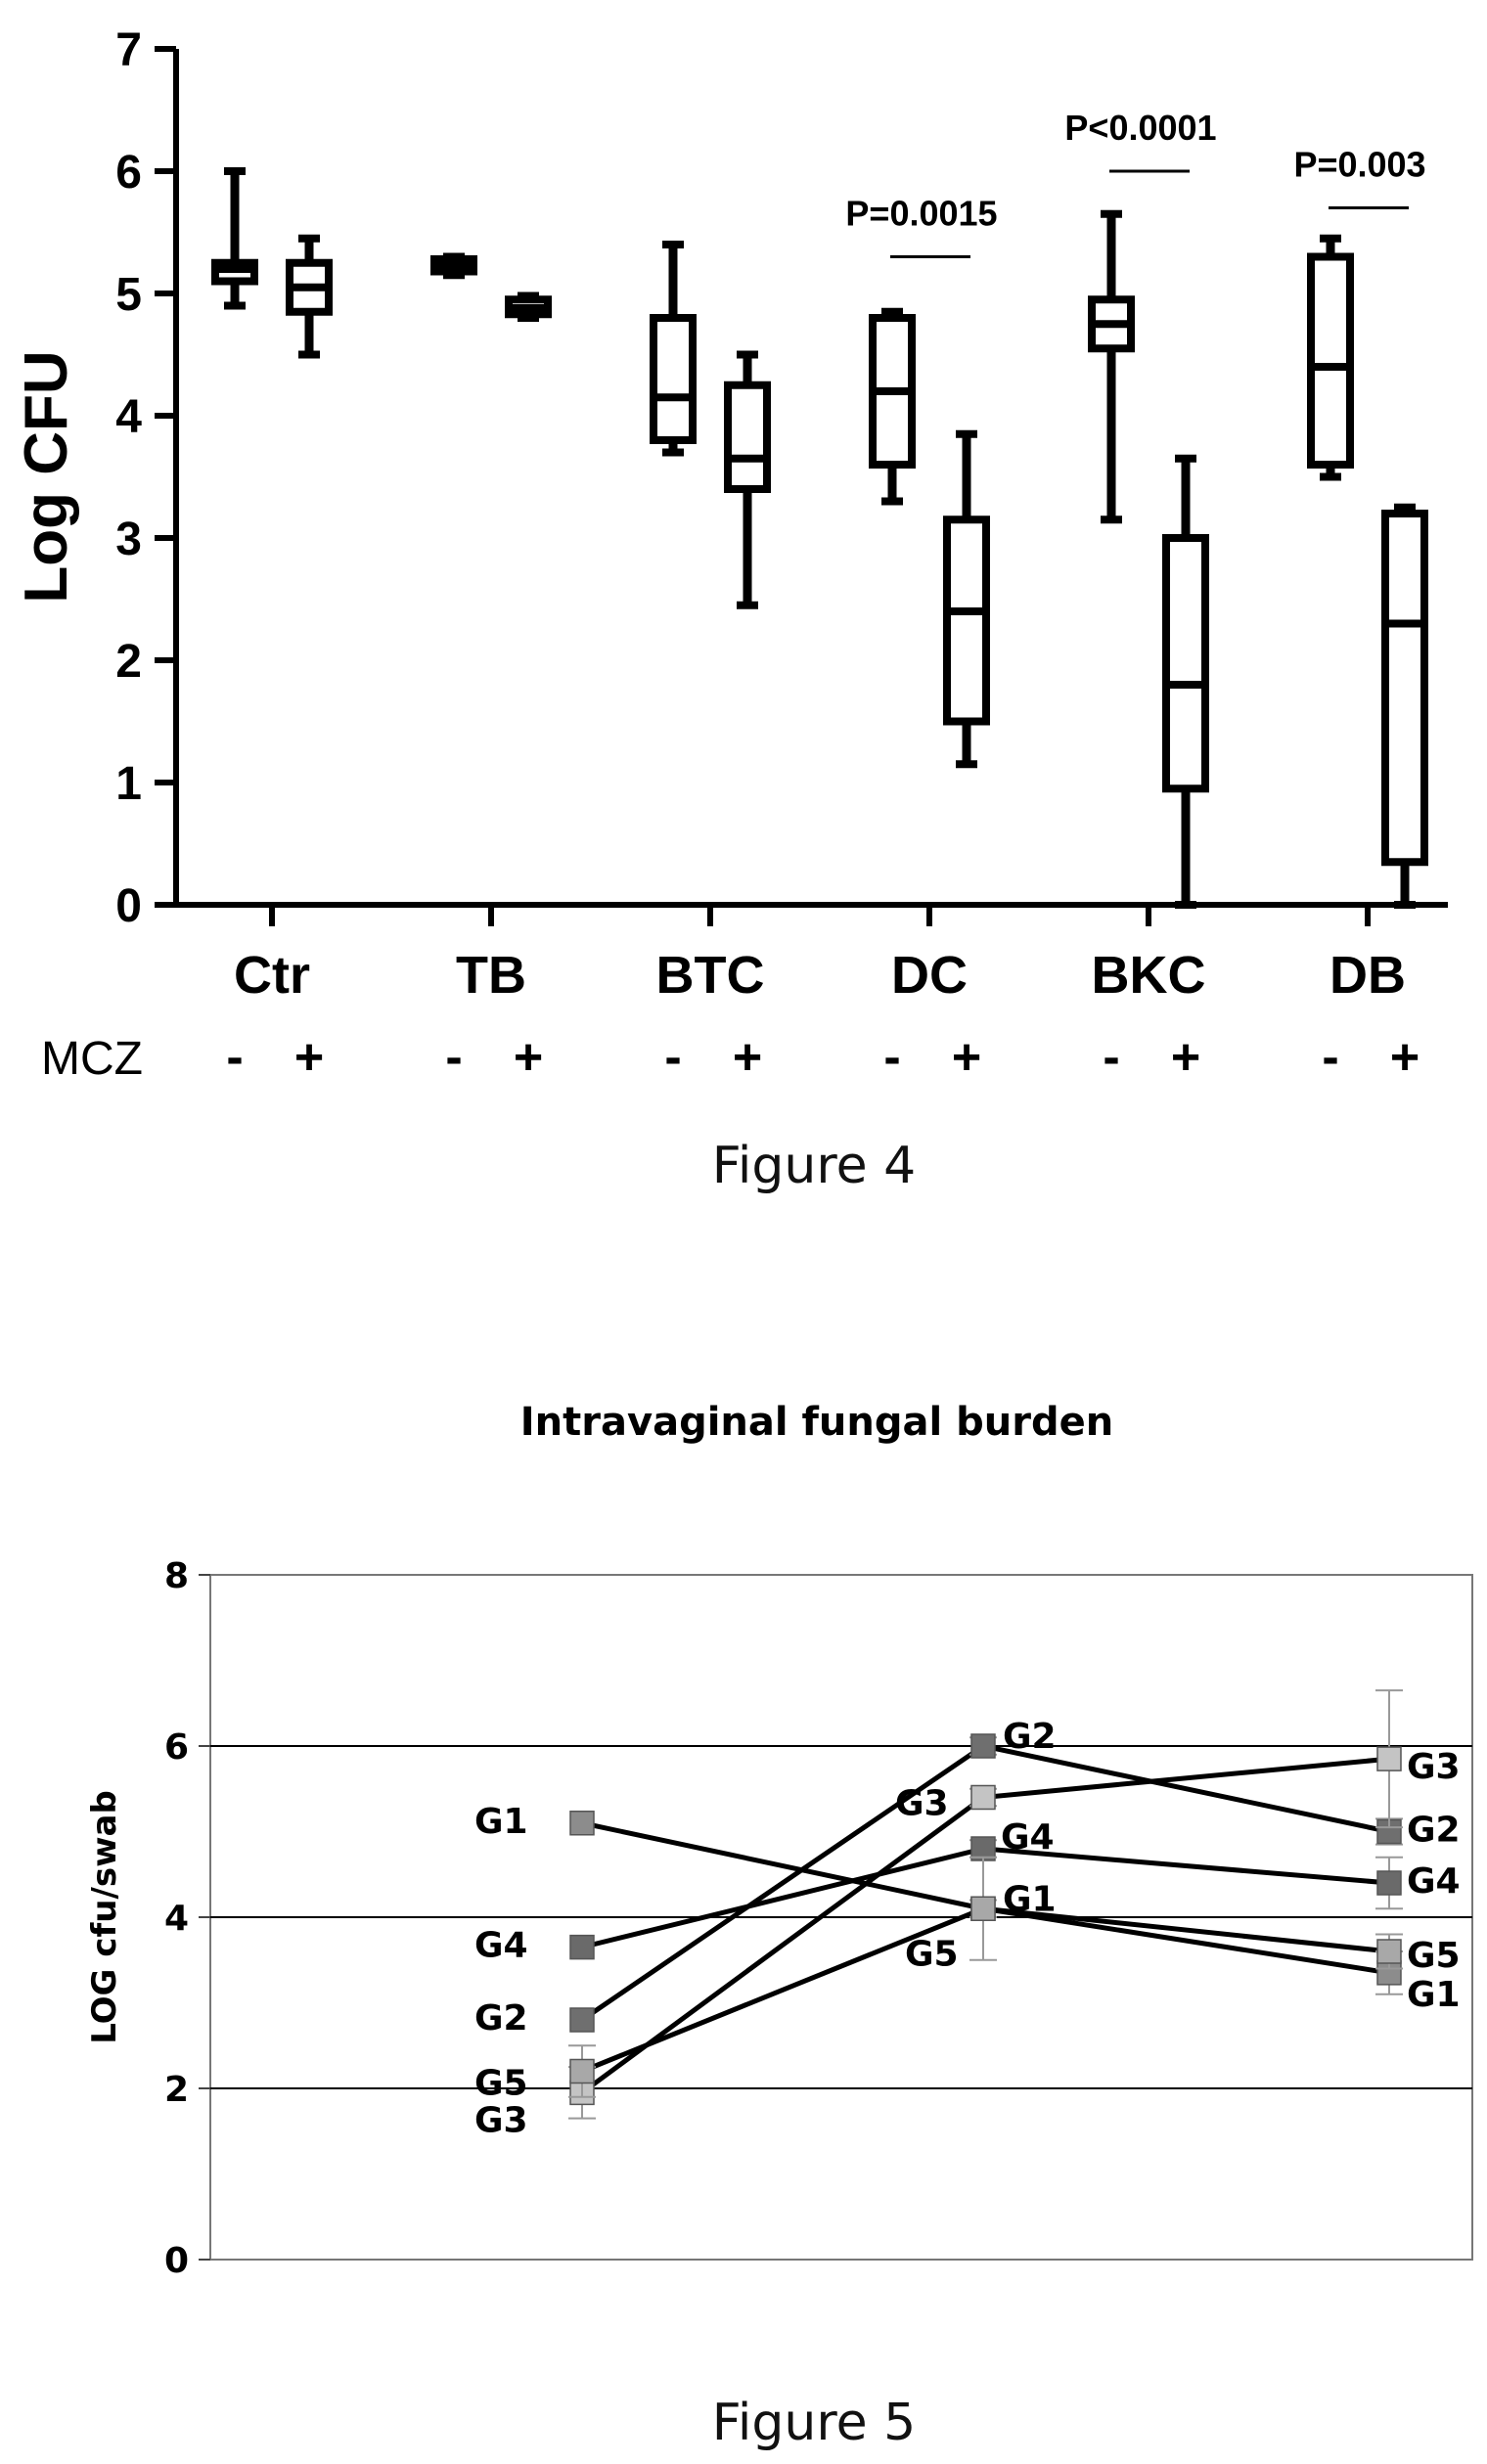  I want to click on y-tick-label: 1, so click(128, 784).